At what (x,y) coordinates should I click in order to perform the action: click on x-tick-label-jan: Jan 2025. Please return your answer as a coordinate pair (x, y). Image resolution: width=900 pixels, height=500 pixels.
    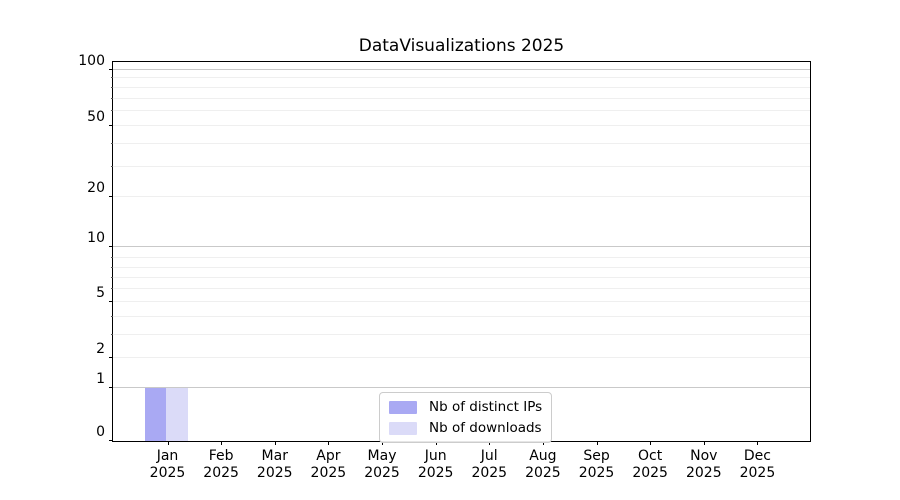
    Looking at the image, I should click on (168, 465).